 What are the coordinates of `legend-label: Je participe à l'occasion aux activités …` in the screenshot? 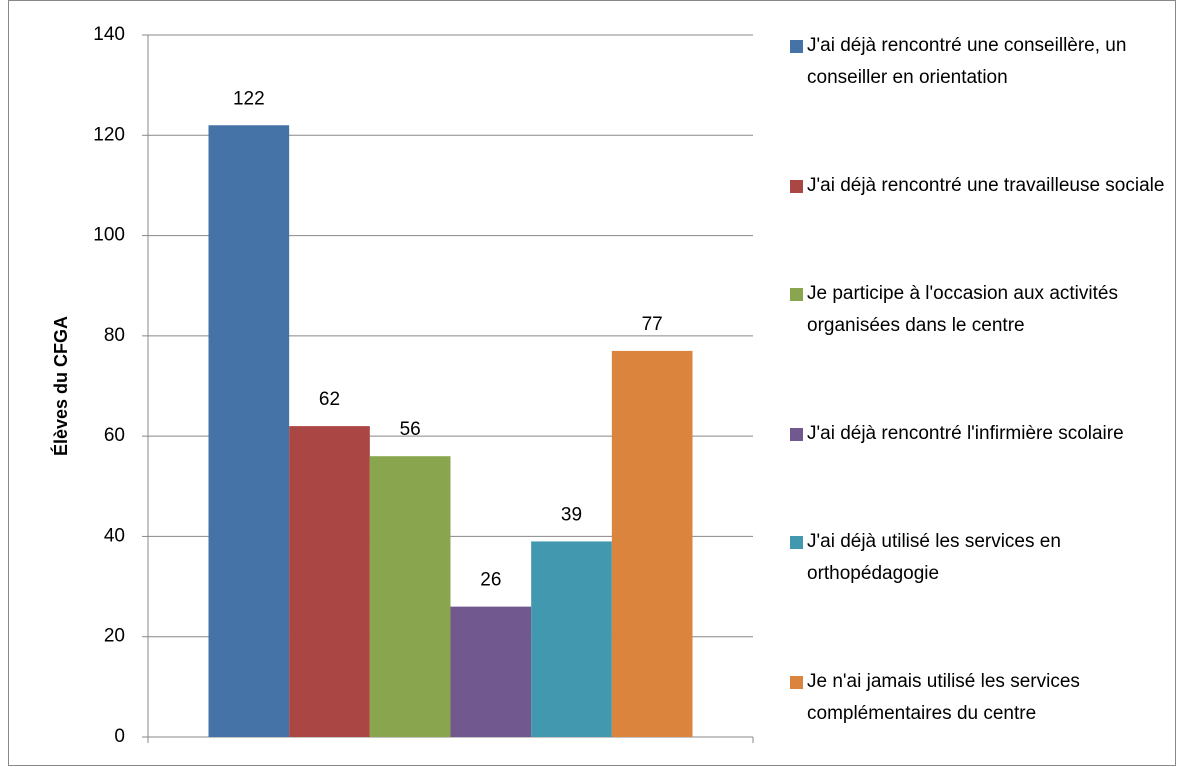 It's located at (962, 309).